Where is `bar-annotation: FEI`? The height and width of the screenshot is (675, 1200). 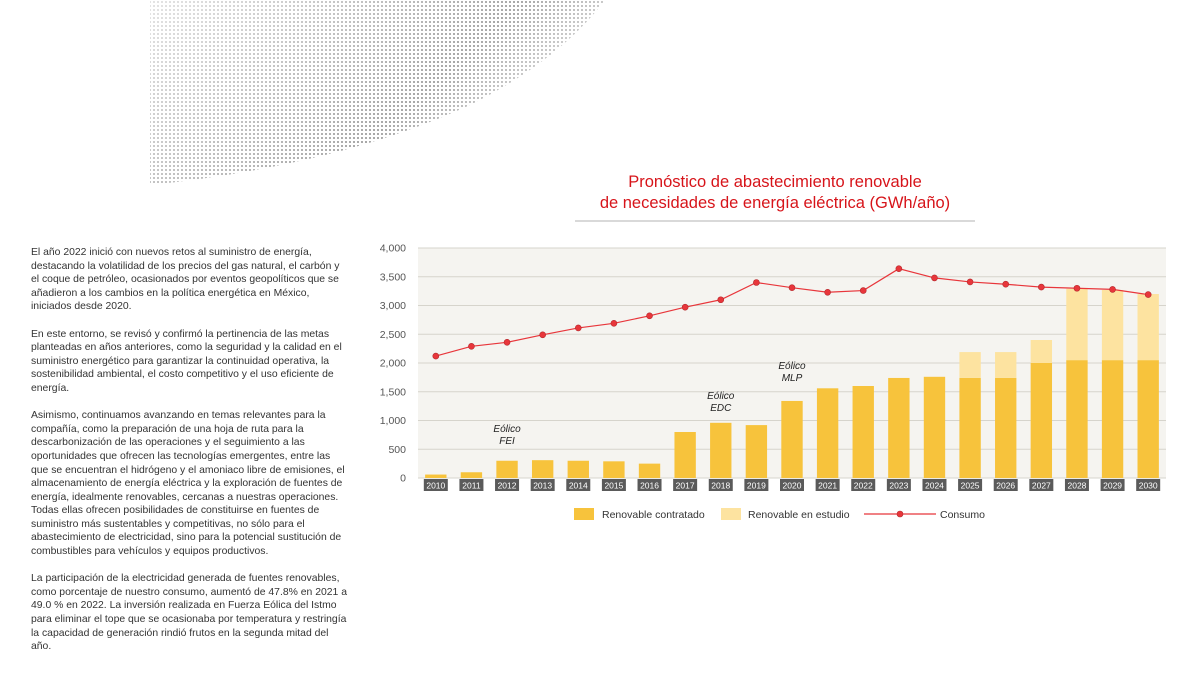
bar-annotation: FEI is located at coordinates (507, 441).